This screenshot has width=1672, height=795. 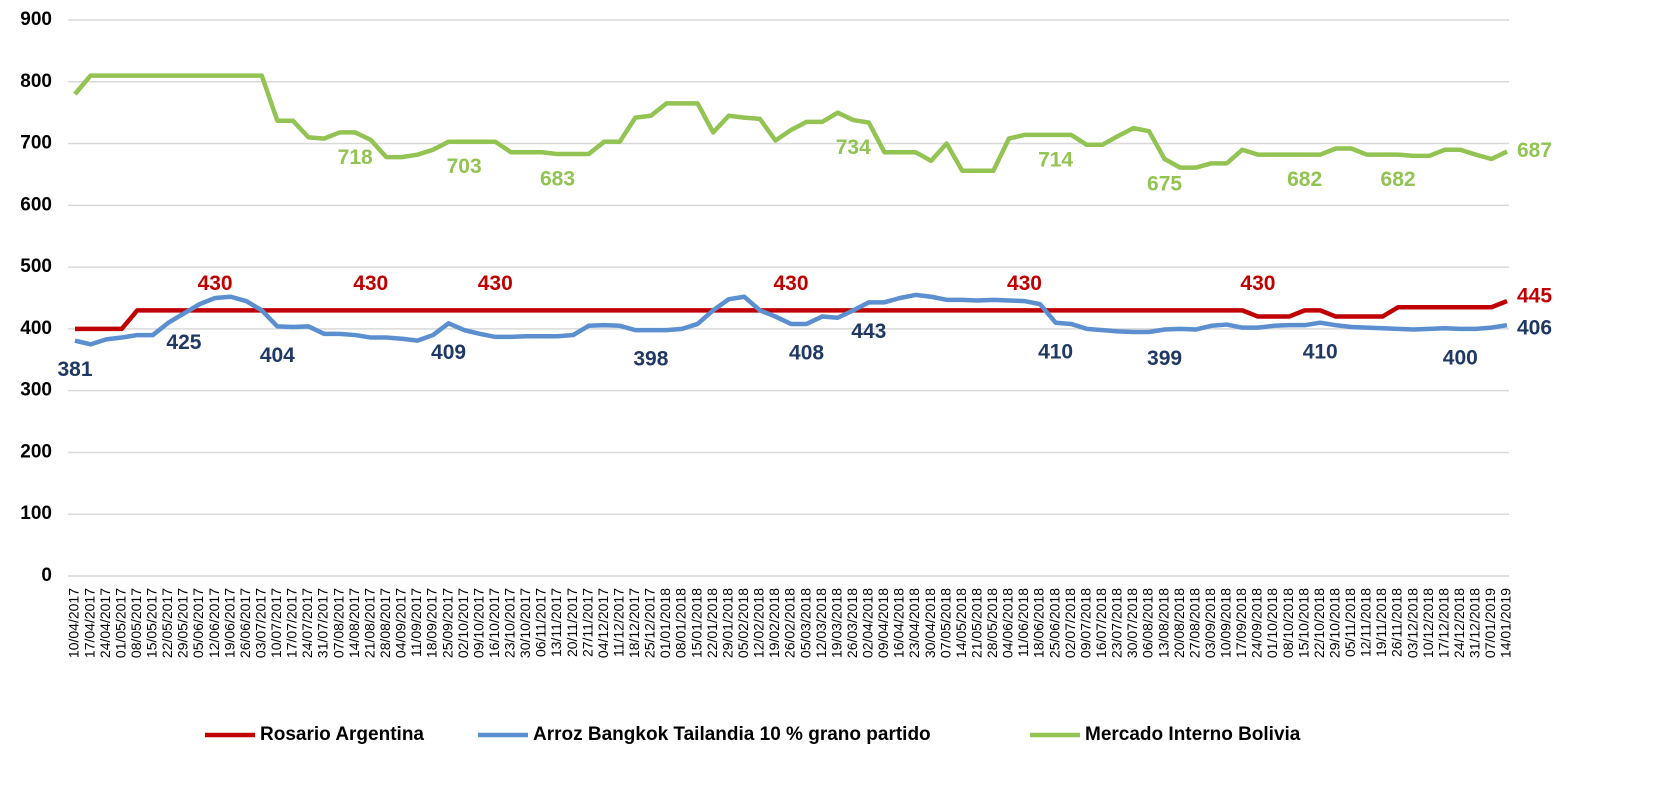 I want to click on x-tick-label: 08/01/2018, so click(x=681, y=623).